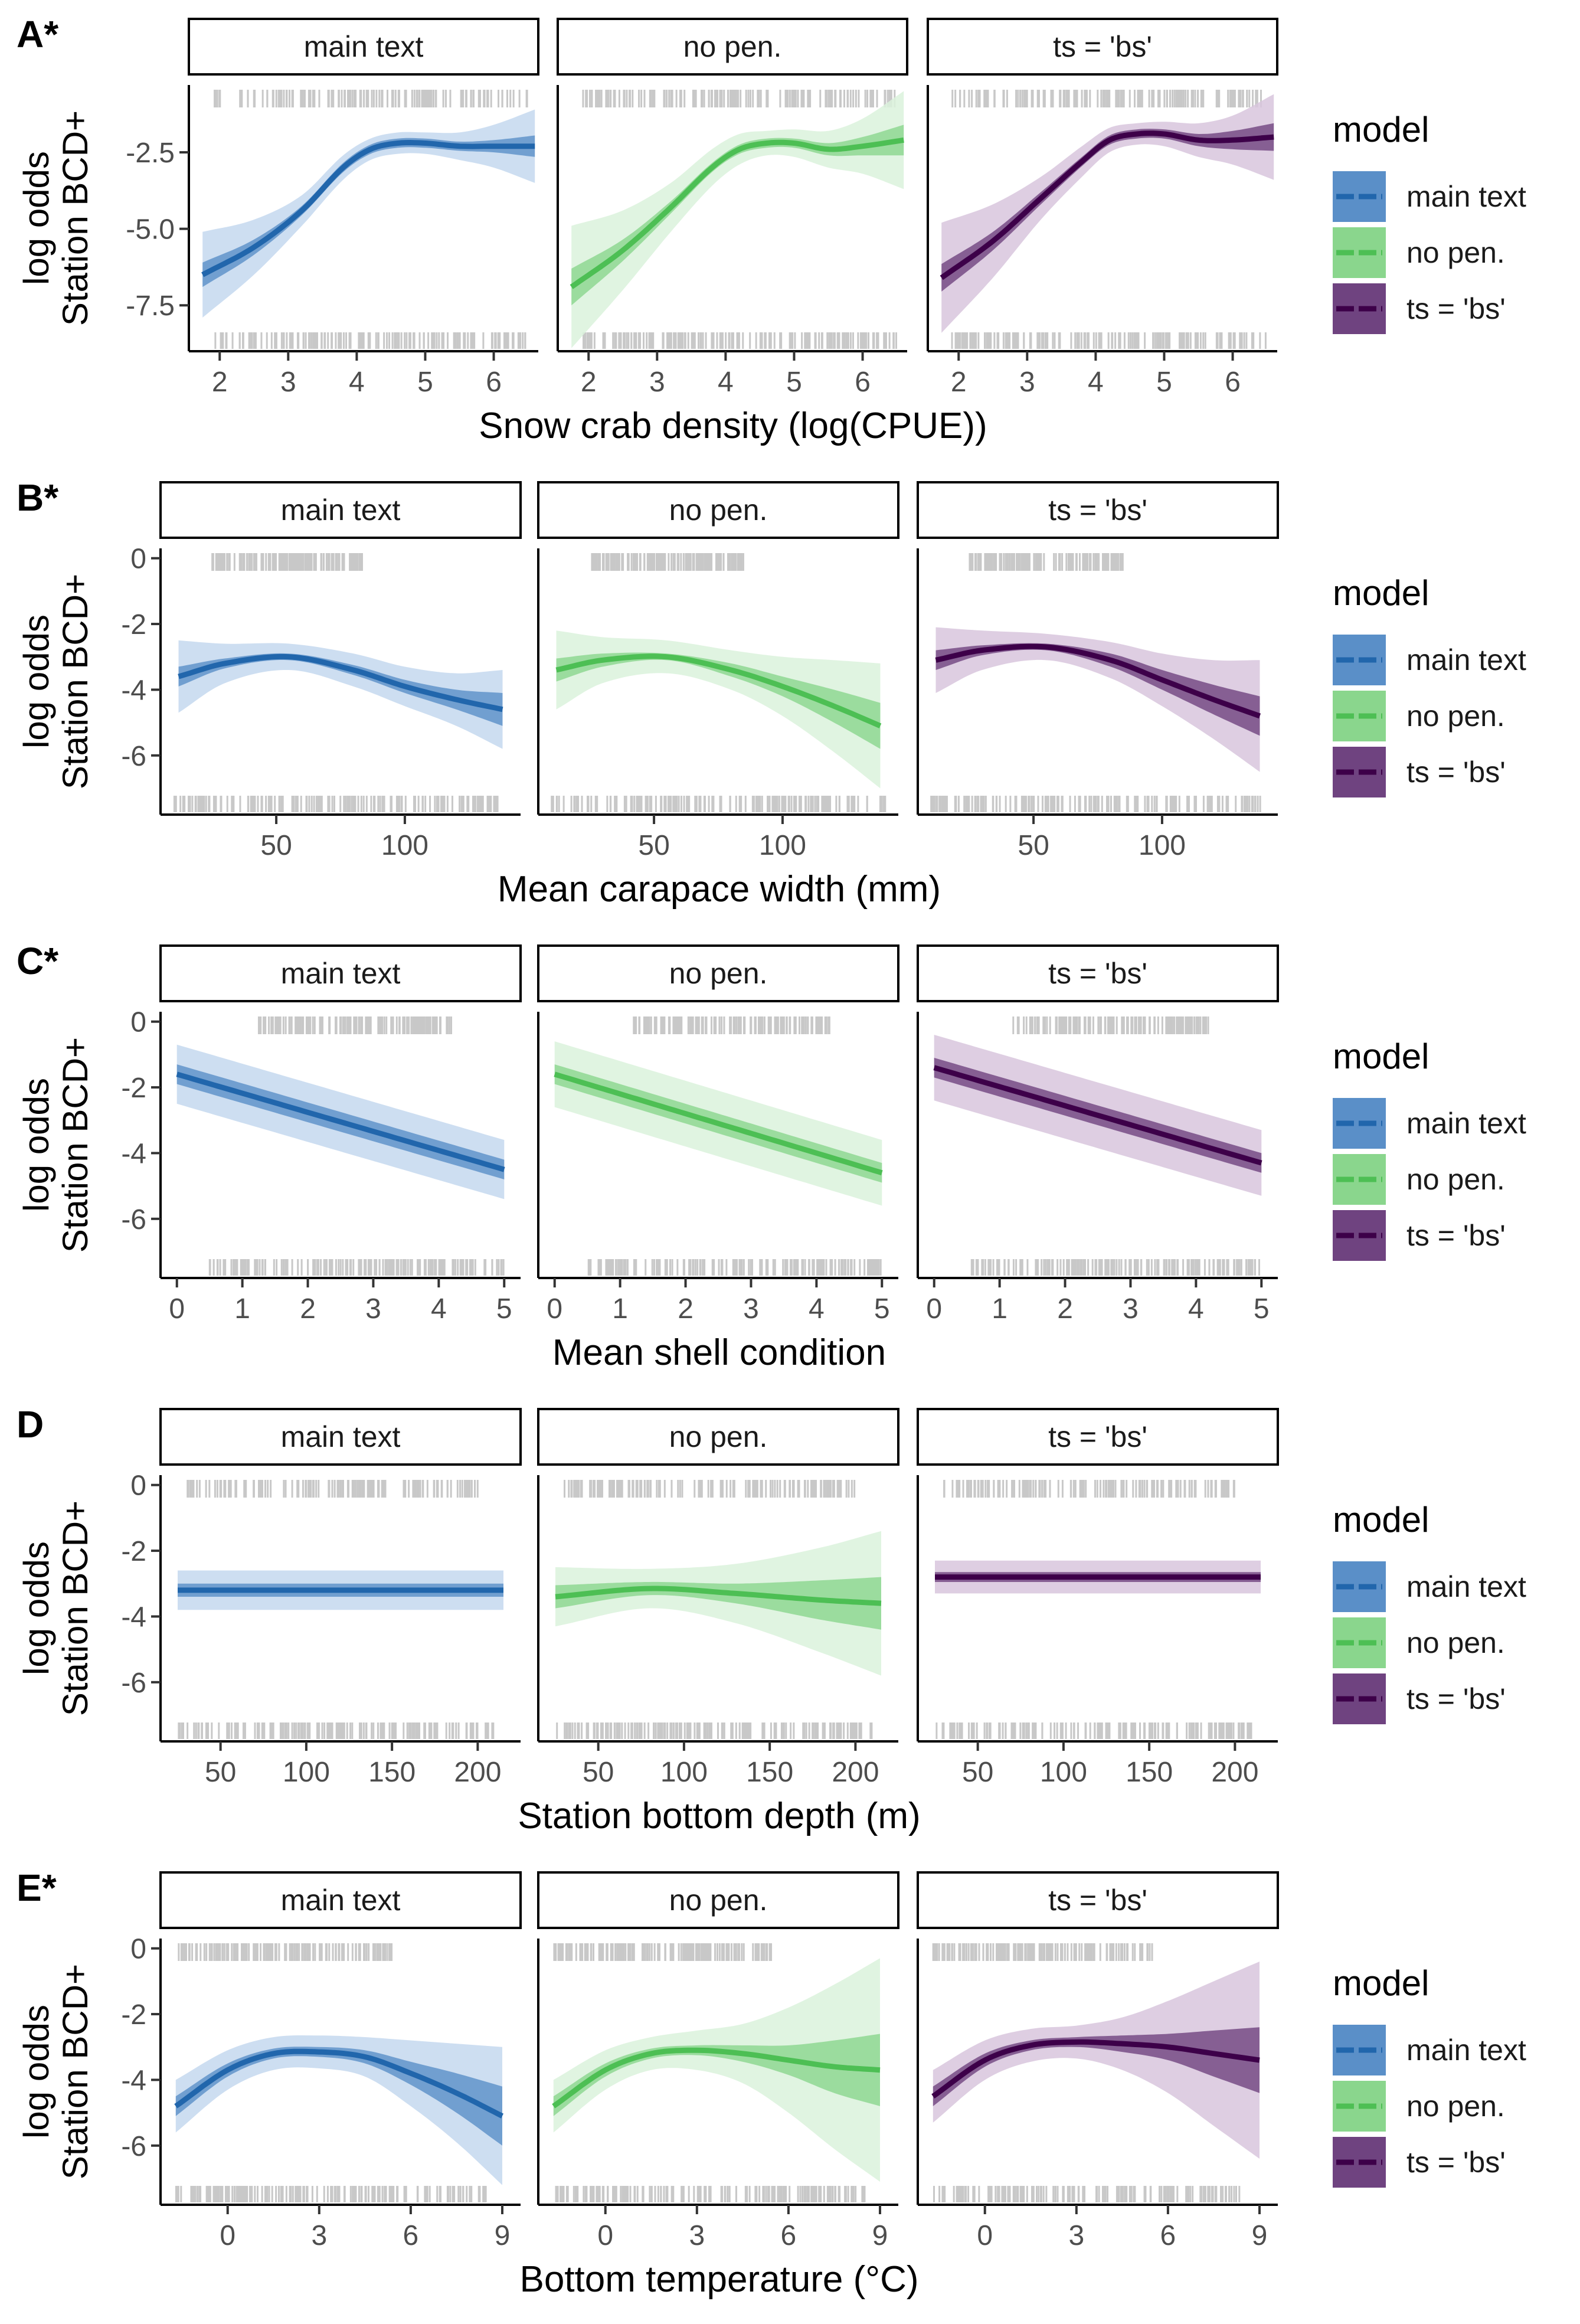 This screenshot has width=1580, height=2324. I want to click on x-tick-label: 150, so click(1149, 1772).